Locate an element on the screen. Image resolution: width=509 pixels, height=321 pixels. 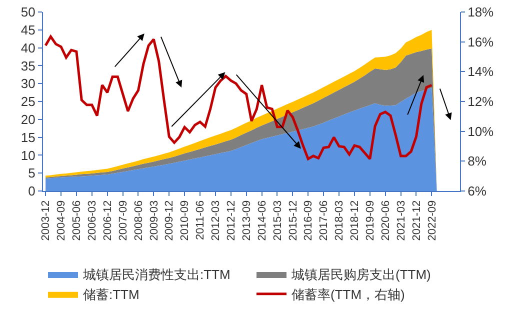
y-tick-label: 5 is located at coordinates (32, 173).